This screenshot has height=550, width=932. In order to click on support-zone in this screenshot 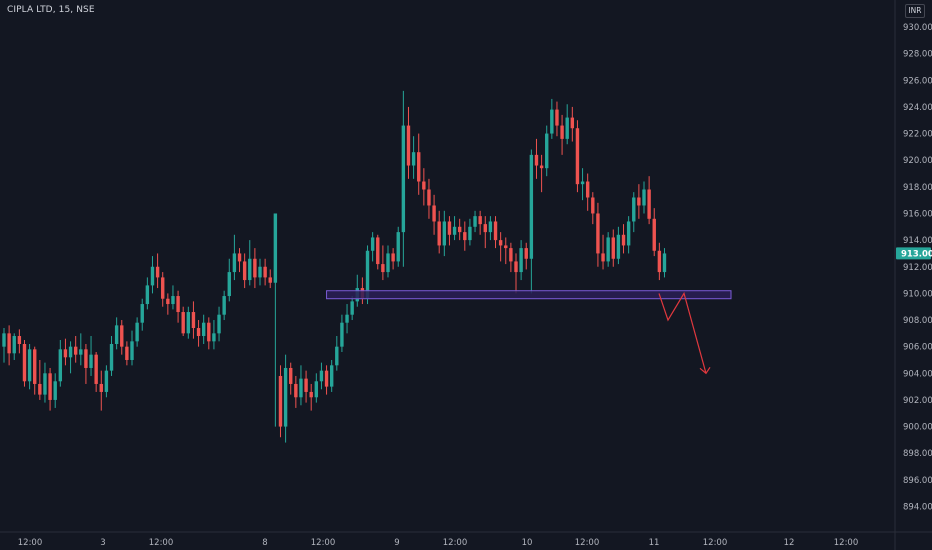, I will do `click(529, 295)`.